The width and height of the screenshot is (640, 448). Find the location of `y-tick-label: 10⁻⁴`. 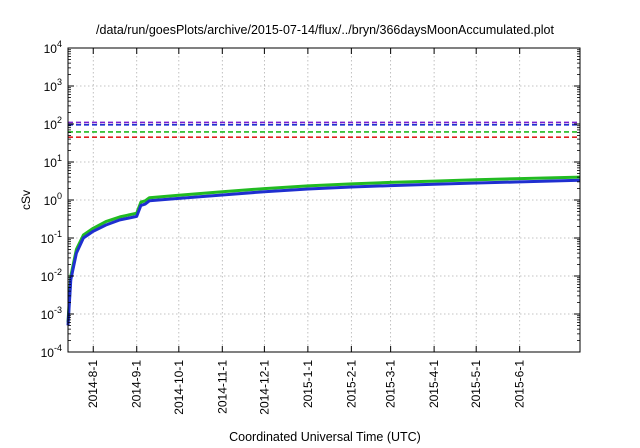

y-tick-label: 10⁻⁴ is located at coordinates (51, 351).